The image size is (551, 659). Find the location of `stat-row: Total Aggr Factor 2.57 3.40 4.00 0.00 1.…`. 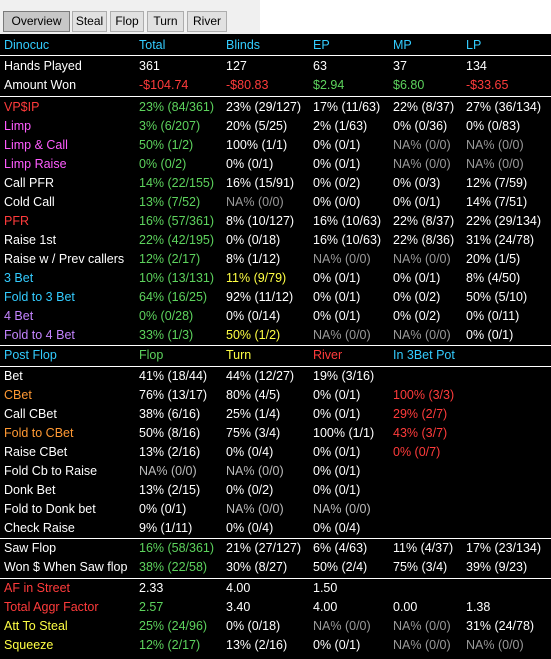

stat-row: Total Aggr Factor 2.57 3.40 4.00 0.00 1.… is located at coordinates (275, 607).